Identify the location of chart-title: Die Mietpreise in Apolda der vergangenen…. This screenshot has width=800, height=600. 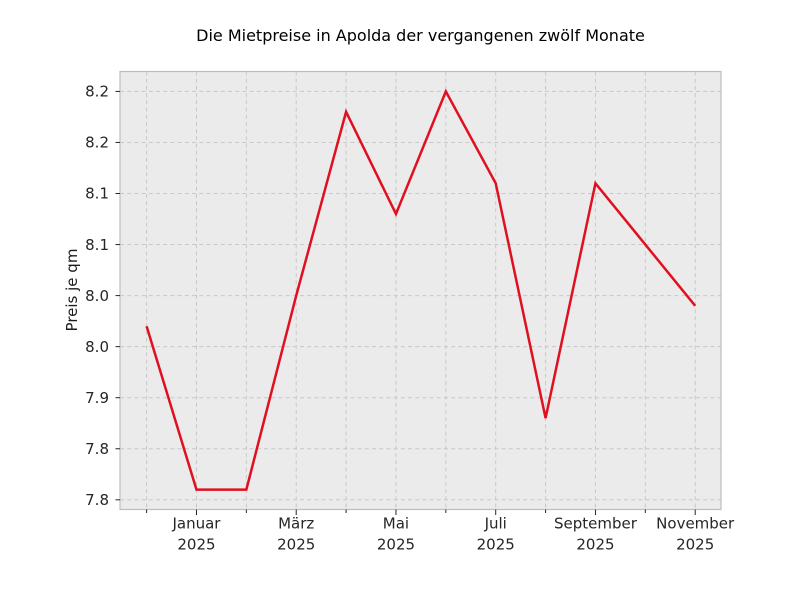
(420, 35).